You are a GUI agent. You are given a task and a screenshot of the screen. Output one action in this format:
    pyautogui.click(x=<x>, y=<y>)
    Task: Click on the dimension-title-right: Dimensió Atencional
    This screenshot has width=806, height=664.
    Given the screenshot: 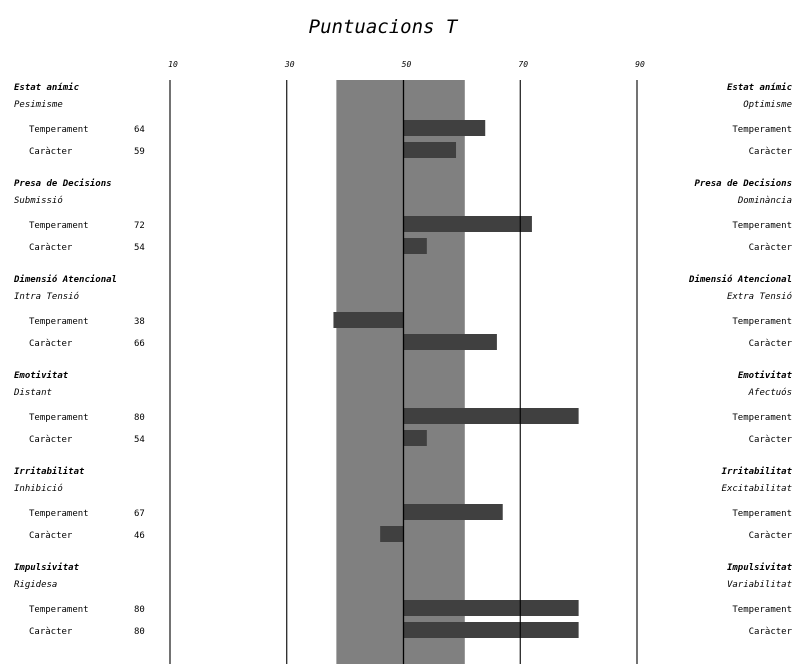 What is the action you would take?
    pyautogui.click(x=740, y=279)
    